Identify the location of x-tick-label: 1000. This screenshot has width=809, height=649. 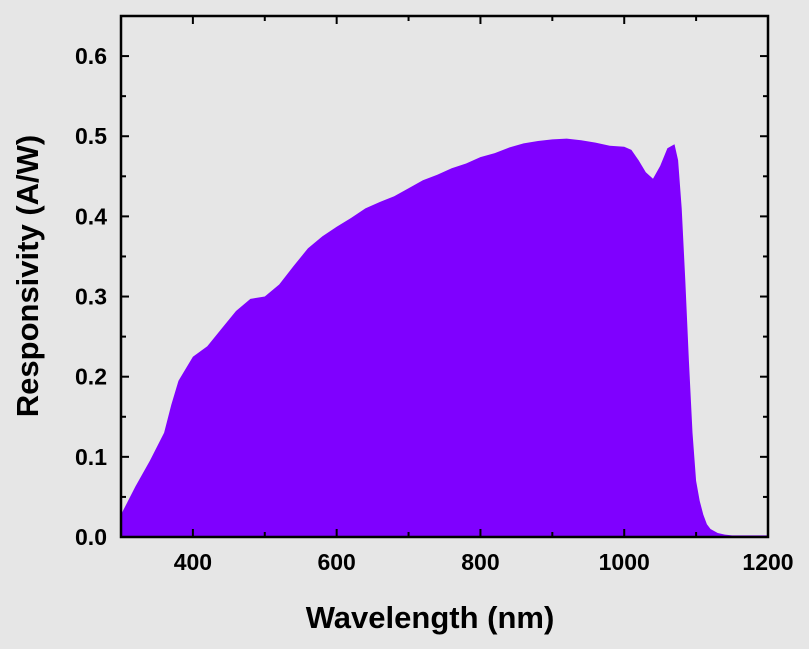
(624, 562).